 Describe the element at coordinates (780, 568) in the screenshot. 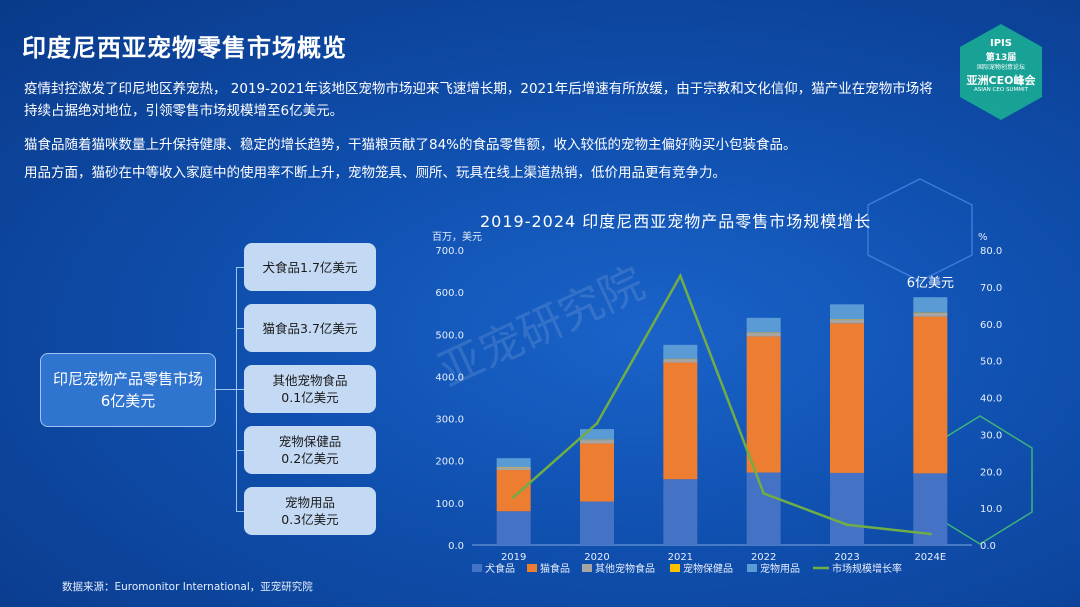

I see `legend-label-4: 宠物用品` at that location.